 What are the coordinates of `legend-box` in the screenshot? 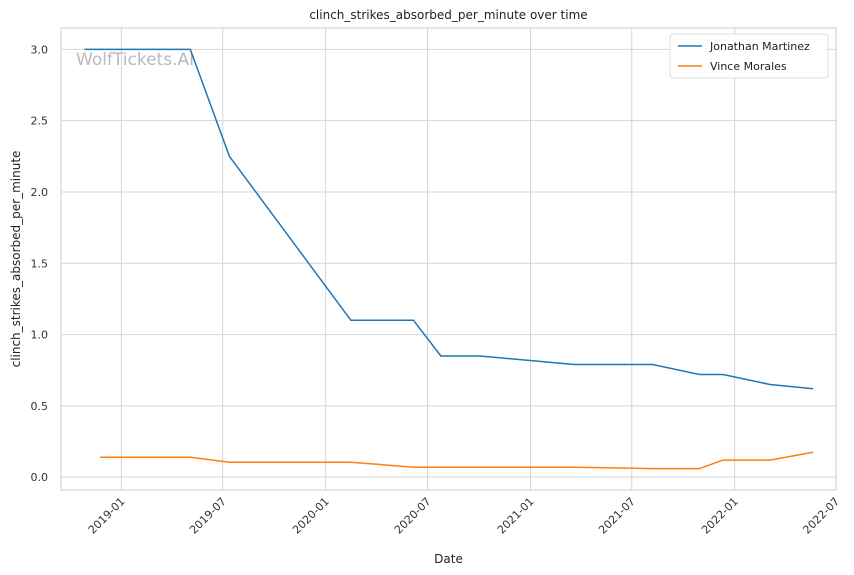 It's located at (749, 56).